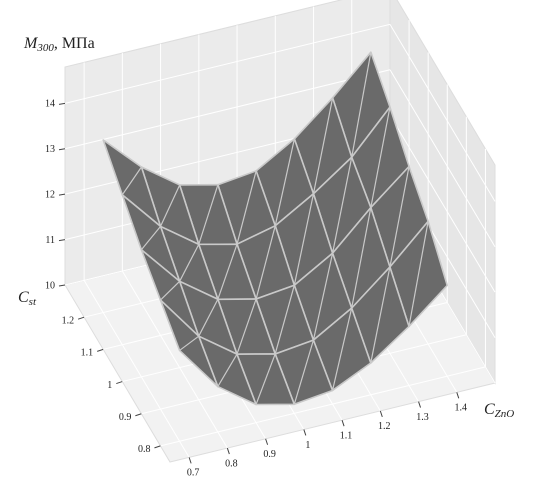 The height and width of the screenshot is (485, 538). I want to click on y-label-sub: st, so click(33, 302).